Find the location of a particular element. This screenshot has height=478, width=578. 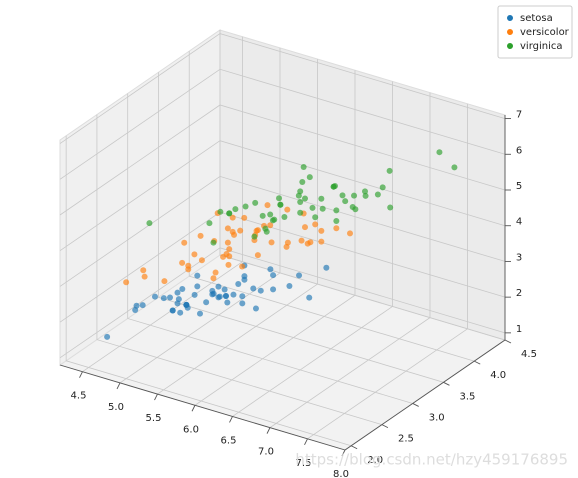

legend-marker is located at coordinates (510, 46).